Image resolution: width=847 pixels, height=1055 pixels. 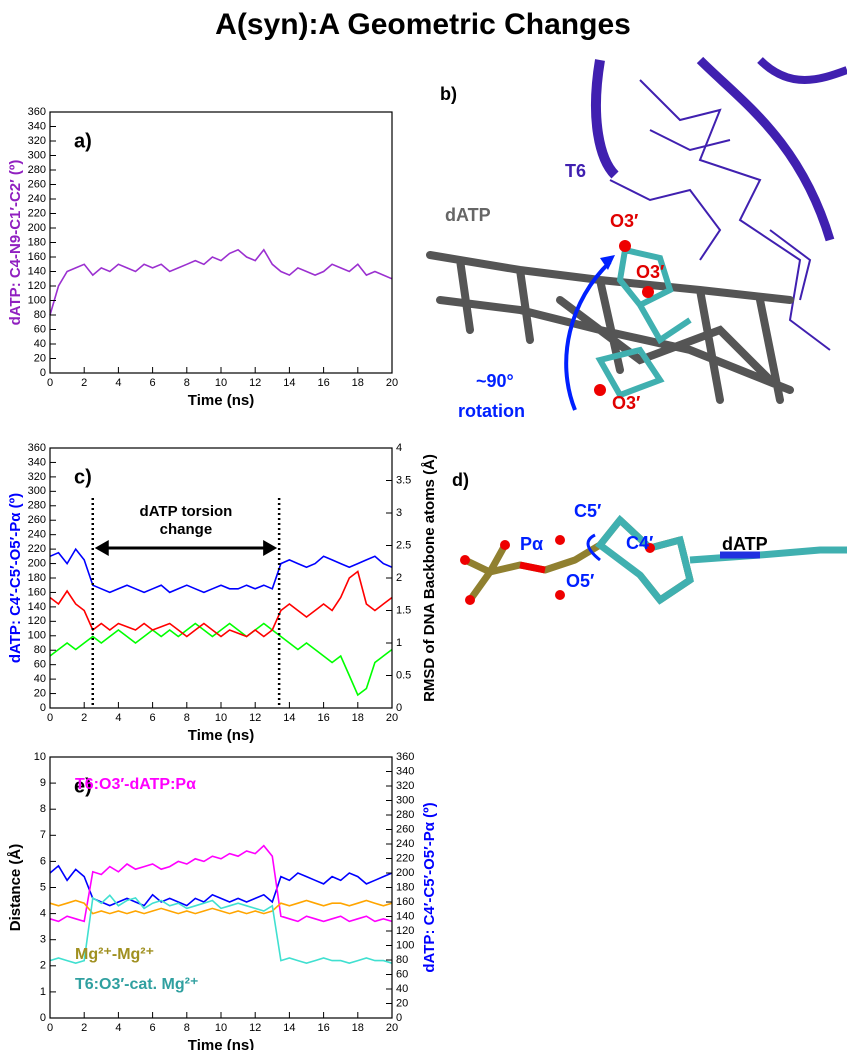 What do you see at coordinates (405, 916) in the screenshot?
I see `y2-tick-label: 140` at bounding box center [405, 916].